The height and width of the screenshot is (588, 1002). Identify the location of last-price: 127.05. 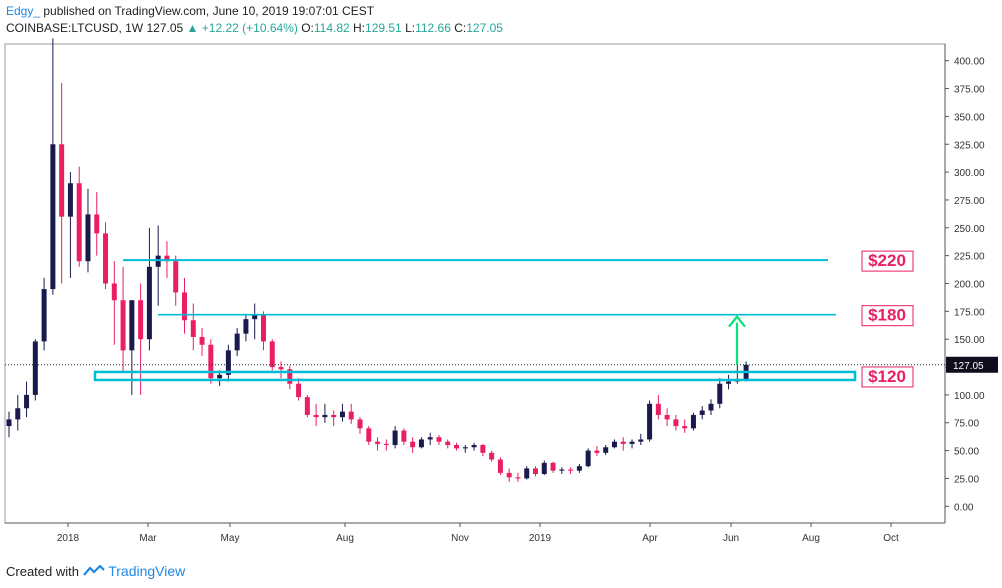
(165, 28).